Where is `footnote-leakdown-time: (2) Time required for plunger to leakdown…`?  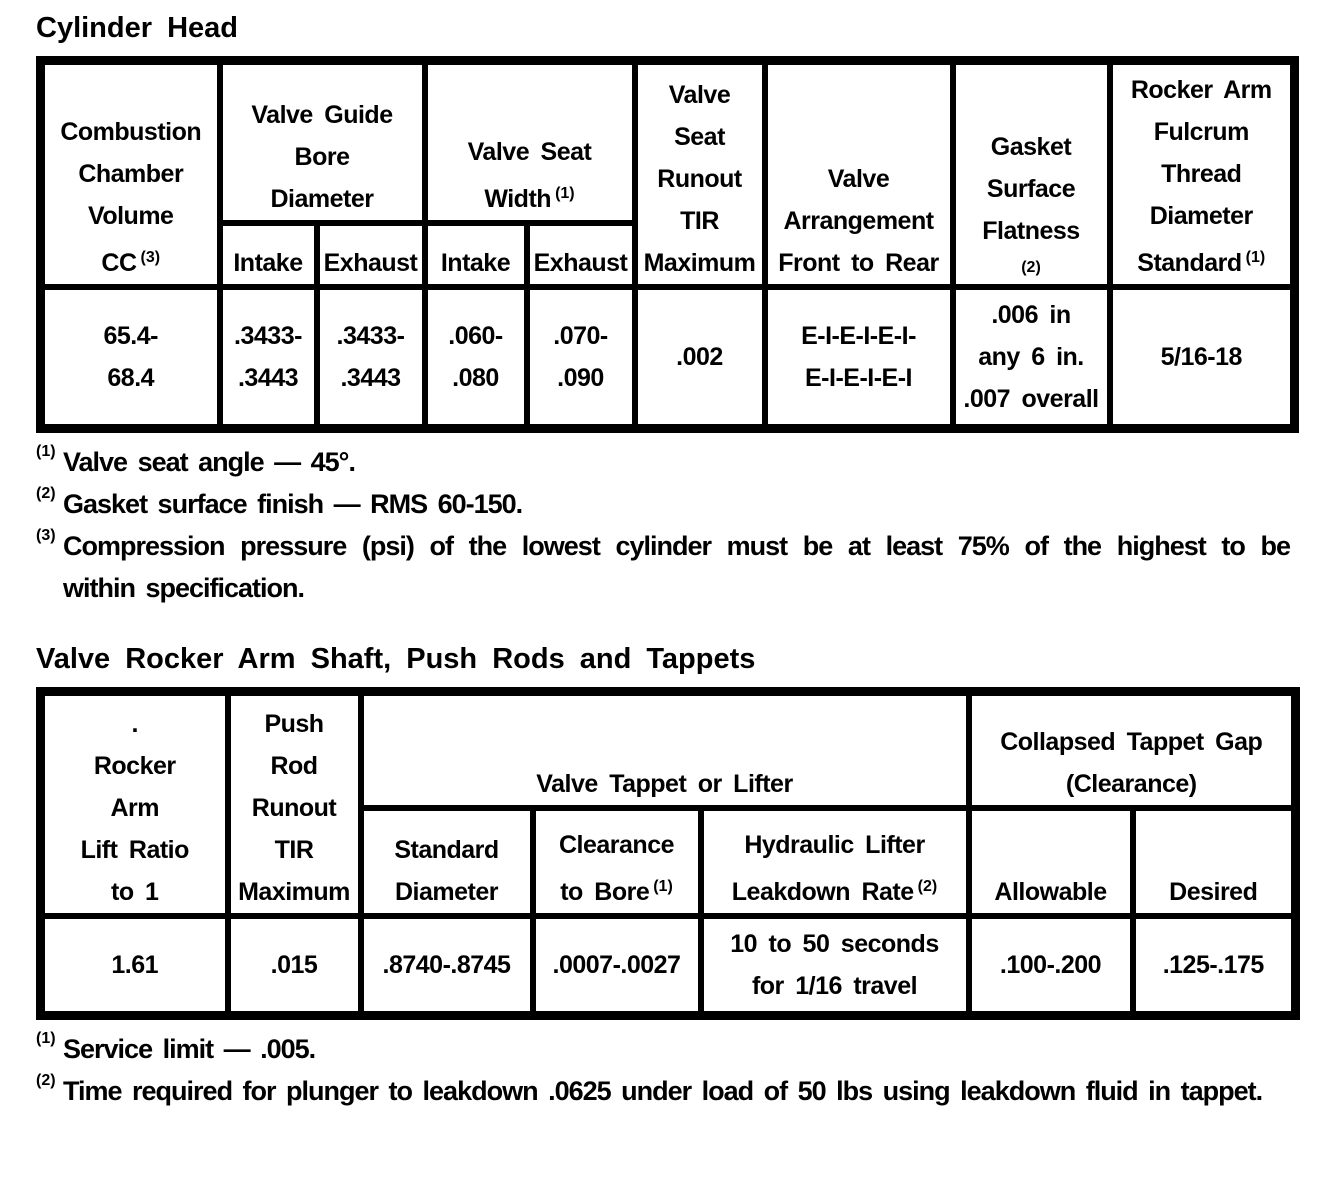 footnote-leakdown-time: (2) Time required for plunger to leakdown… is located at coordinates (663, 1091).